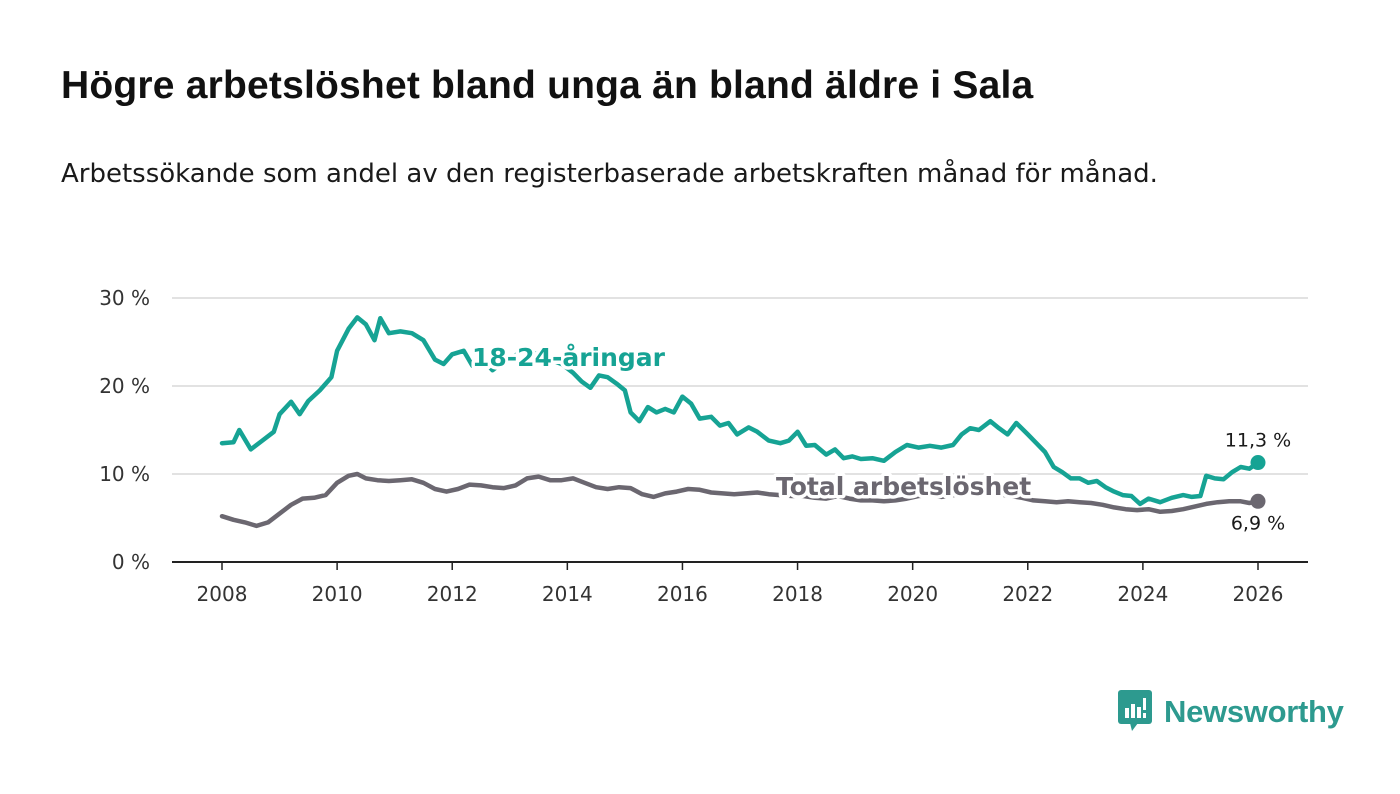 The image size is (1400, 794). I want to click on newsworthy-brand: Newsworthy, so click(1231, 712).